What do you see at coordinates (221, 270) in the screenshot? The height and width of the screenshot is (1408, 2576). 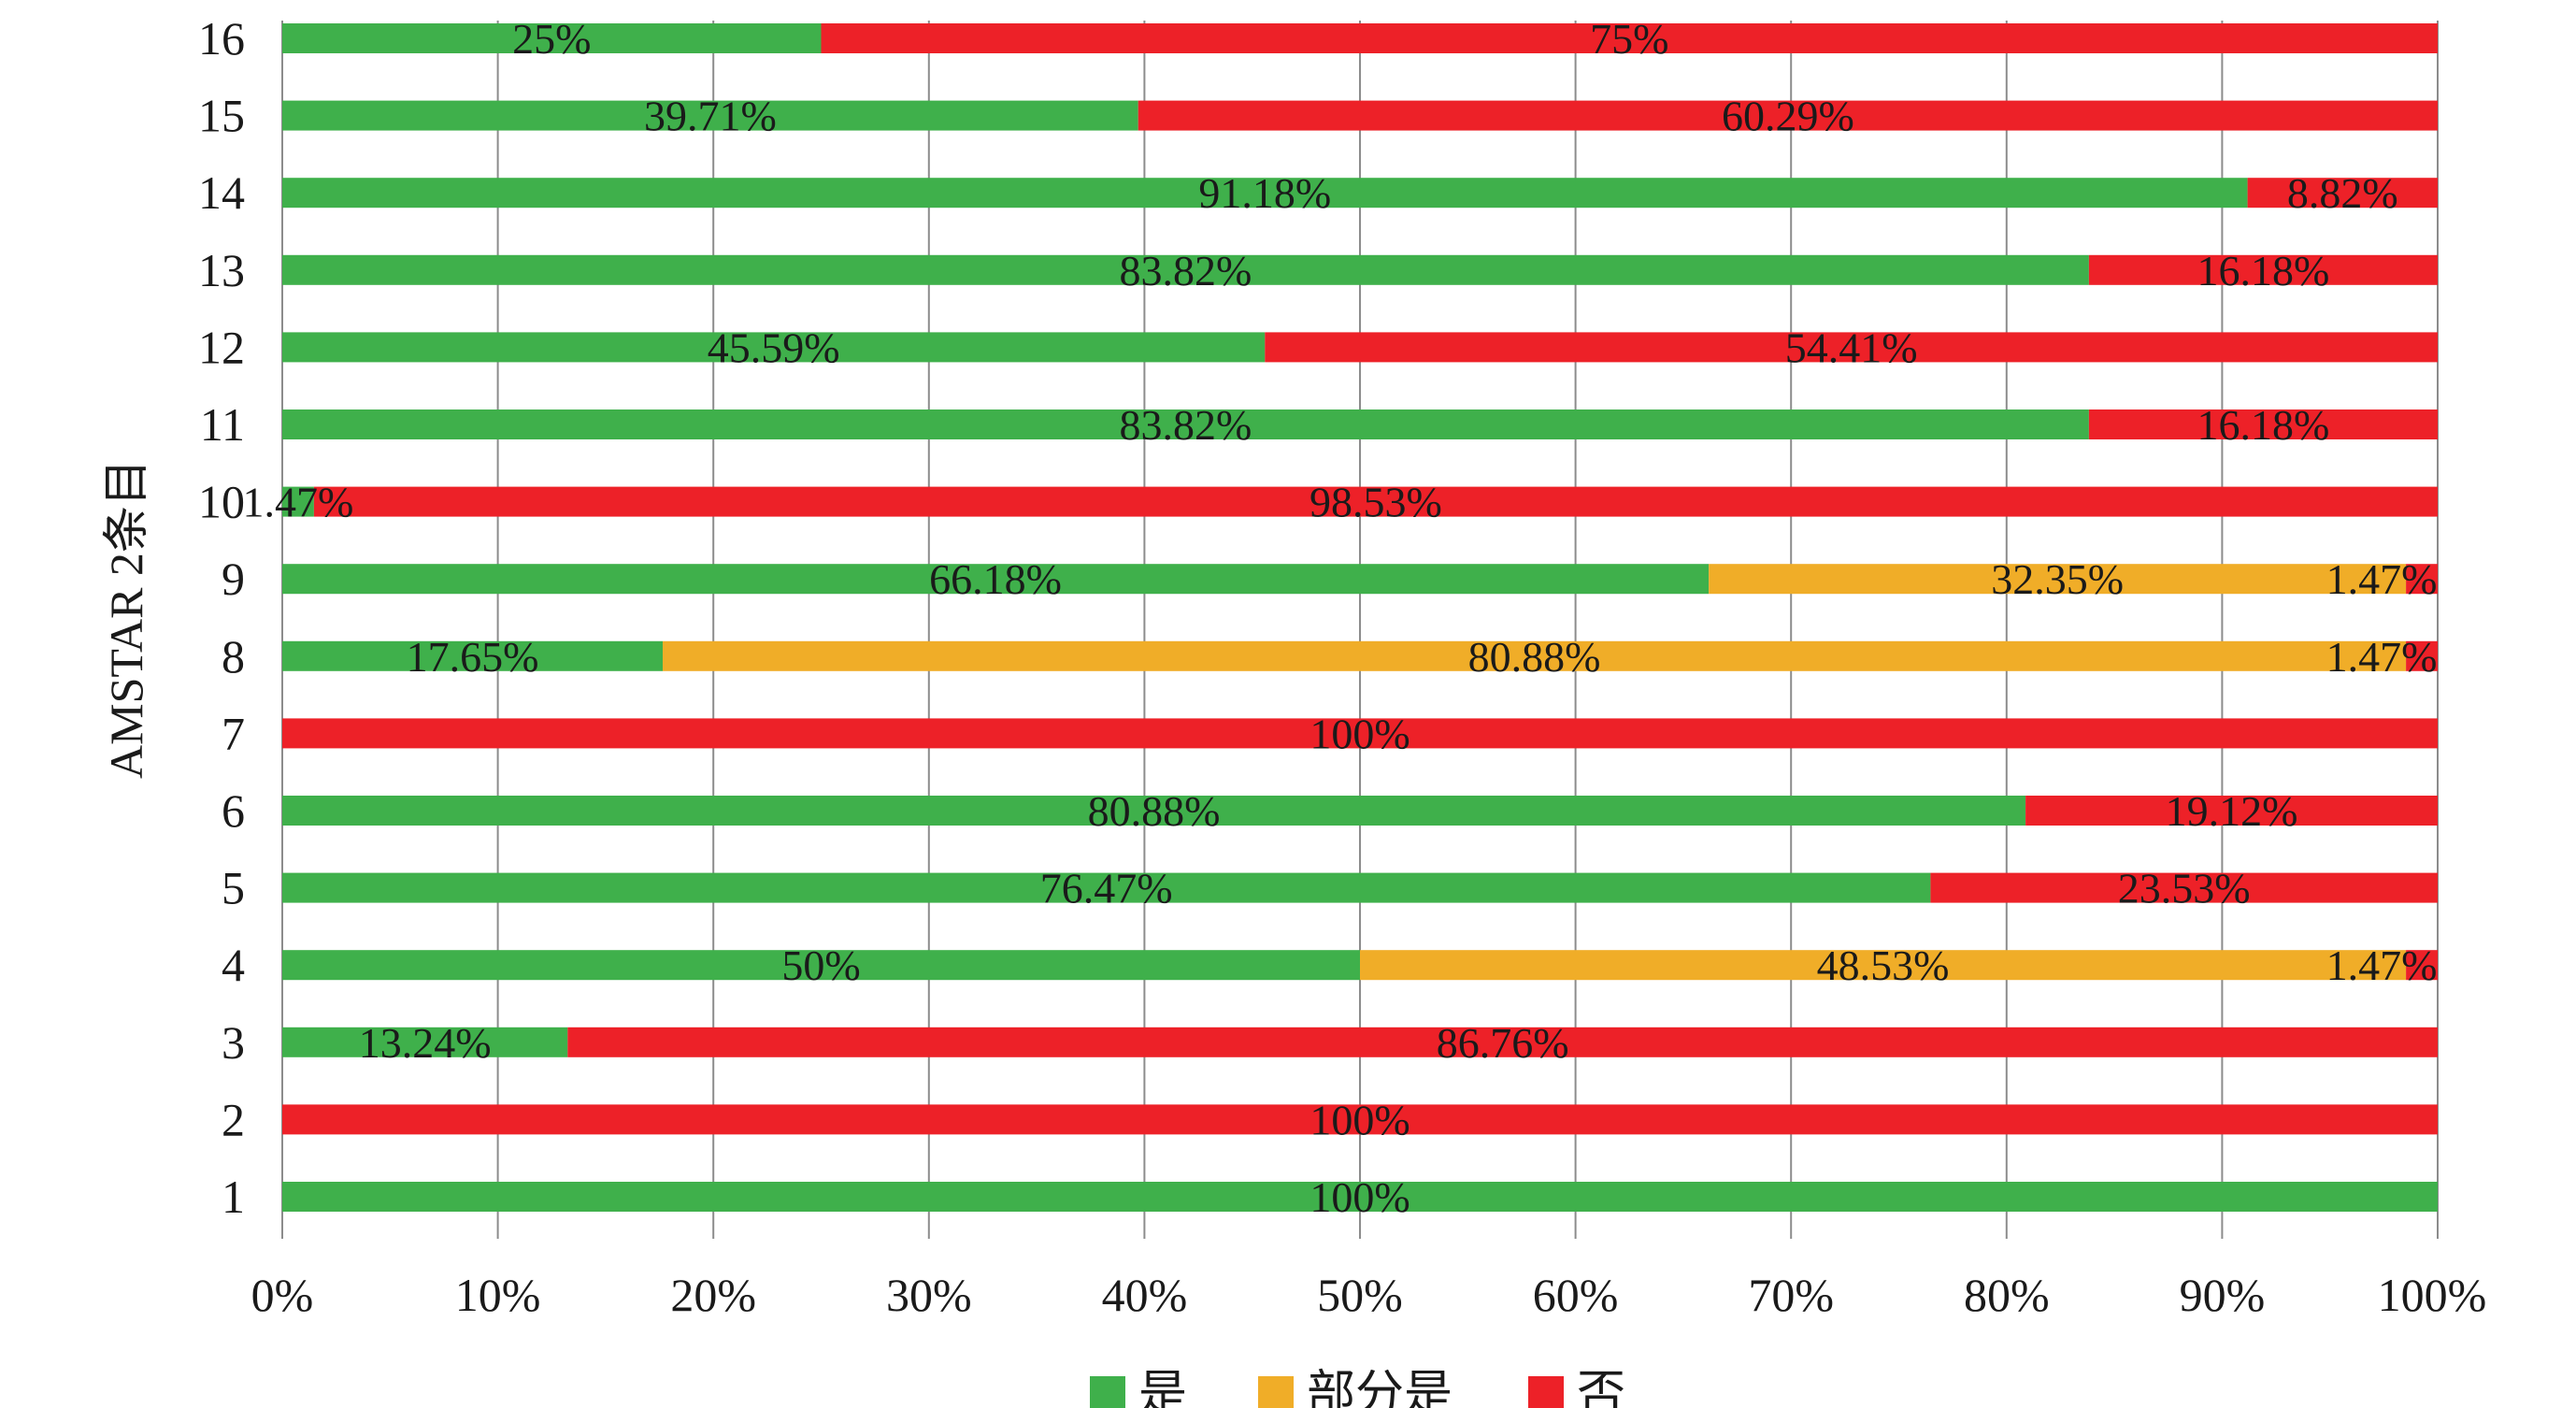 I see `y-category-label: 13` at bounding box center [221, 270].